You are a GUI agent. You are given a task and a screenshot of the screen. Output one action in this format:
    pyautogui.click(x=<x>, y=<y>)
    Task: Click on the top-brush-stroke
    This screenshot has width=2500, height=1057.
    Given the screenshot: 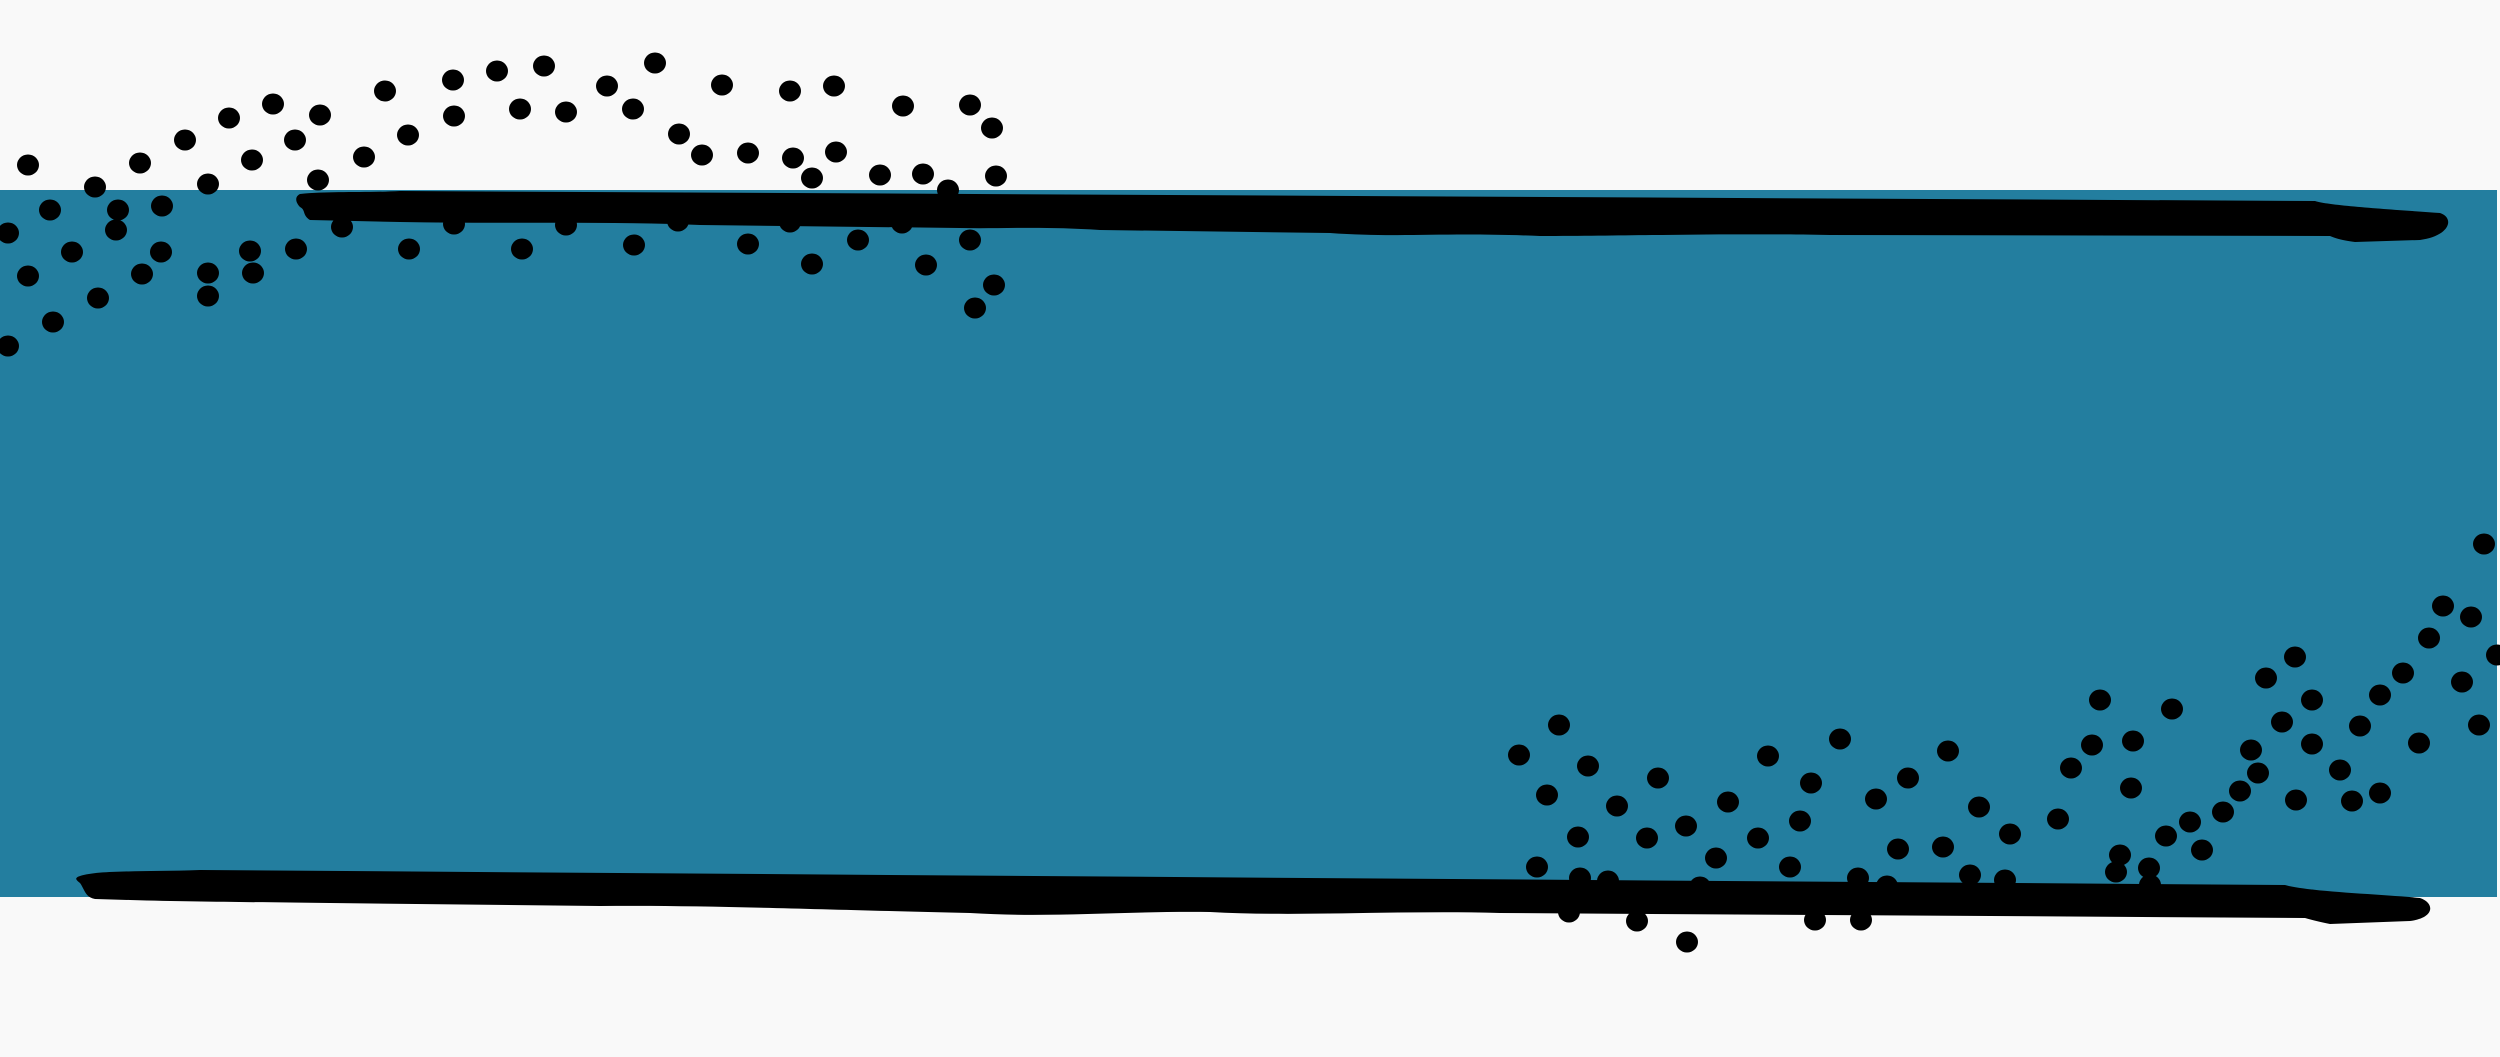 What is the action you would take?
    pyautogui.click(x=1372, y=216)
    